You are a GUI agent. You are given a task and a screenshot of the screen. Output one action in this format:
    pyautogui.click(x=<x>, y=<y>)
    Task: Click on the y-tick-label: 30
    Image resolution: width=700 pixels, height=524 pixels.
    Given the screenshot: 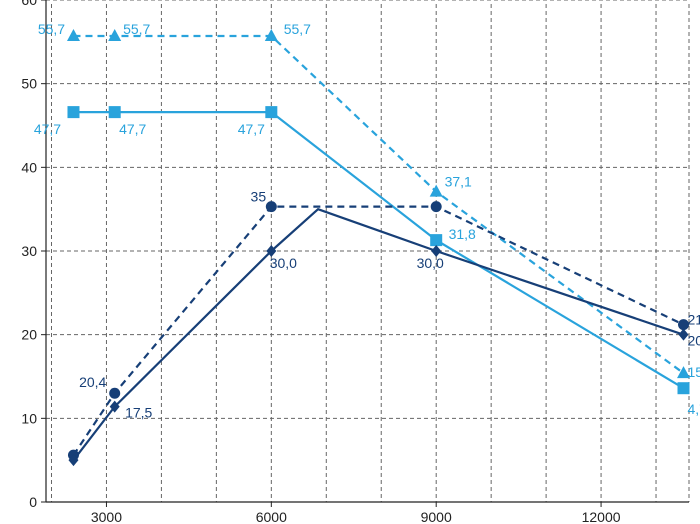 What is the action you would take?
    pyautogui.click(x=29, y=251)
    